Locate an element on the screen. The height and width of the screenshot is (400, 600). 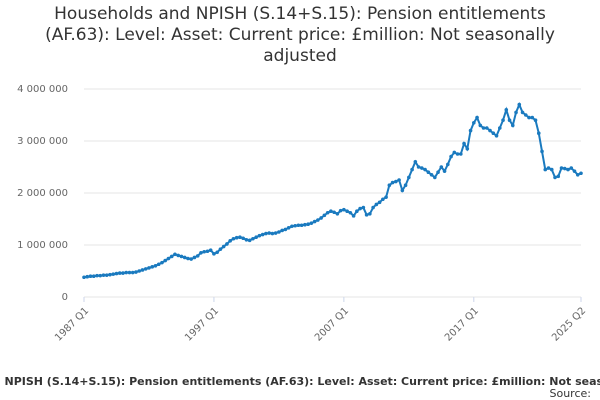
y-tick-label: 3 000 000 is located at coordinates (42, 141).